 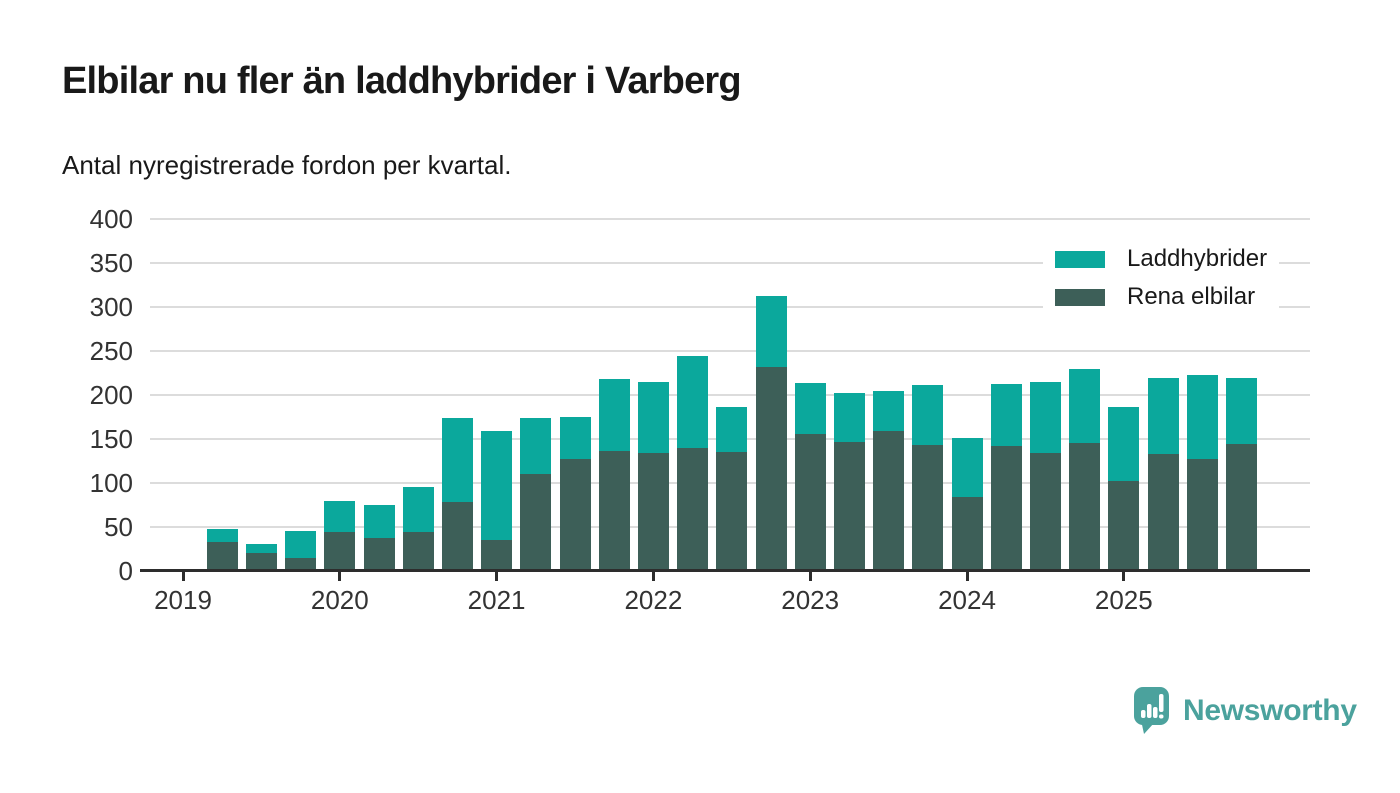 What do you see at coordinates (889, 501) in the screenshot?
I see `bar-rena-elbilar-2023-Q3` at bounding box center [889, 501].